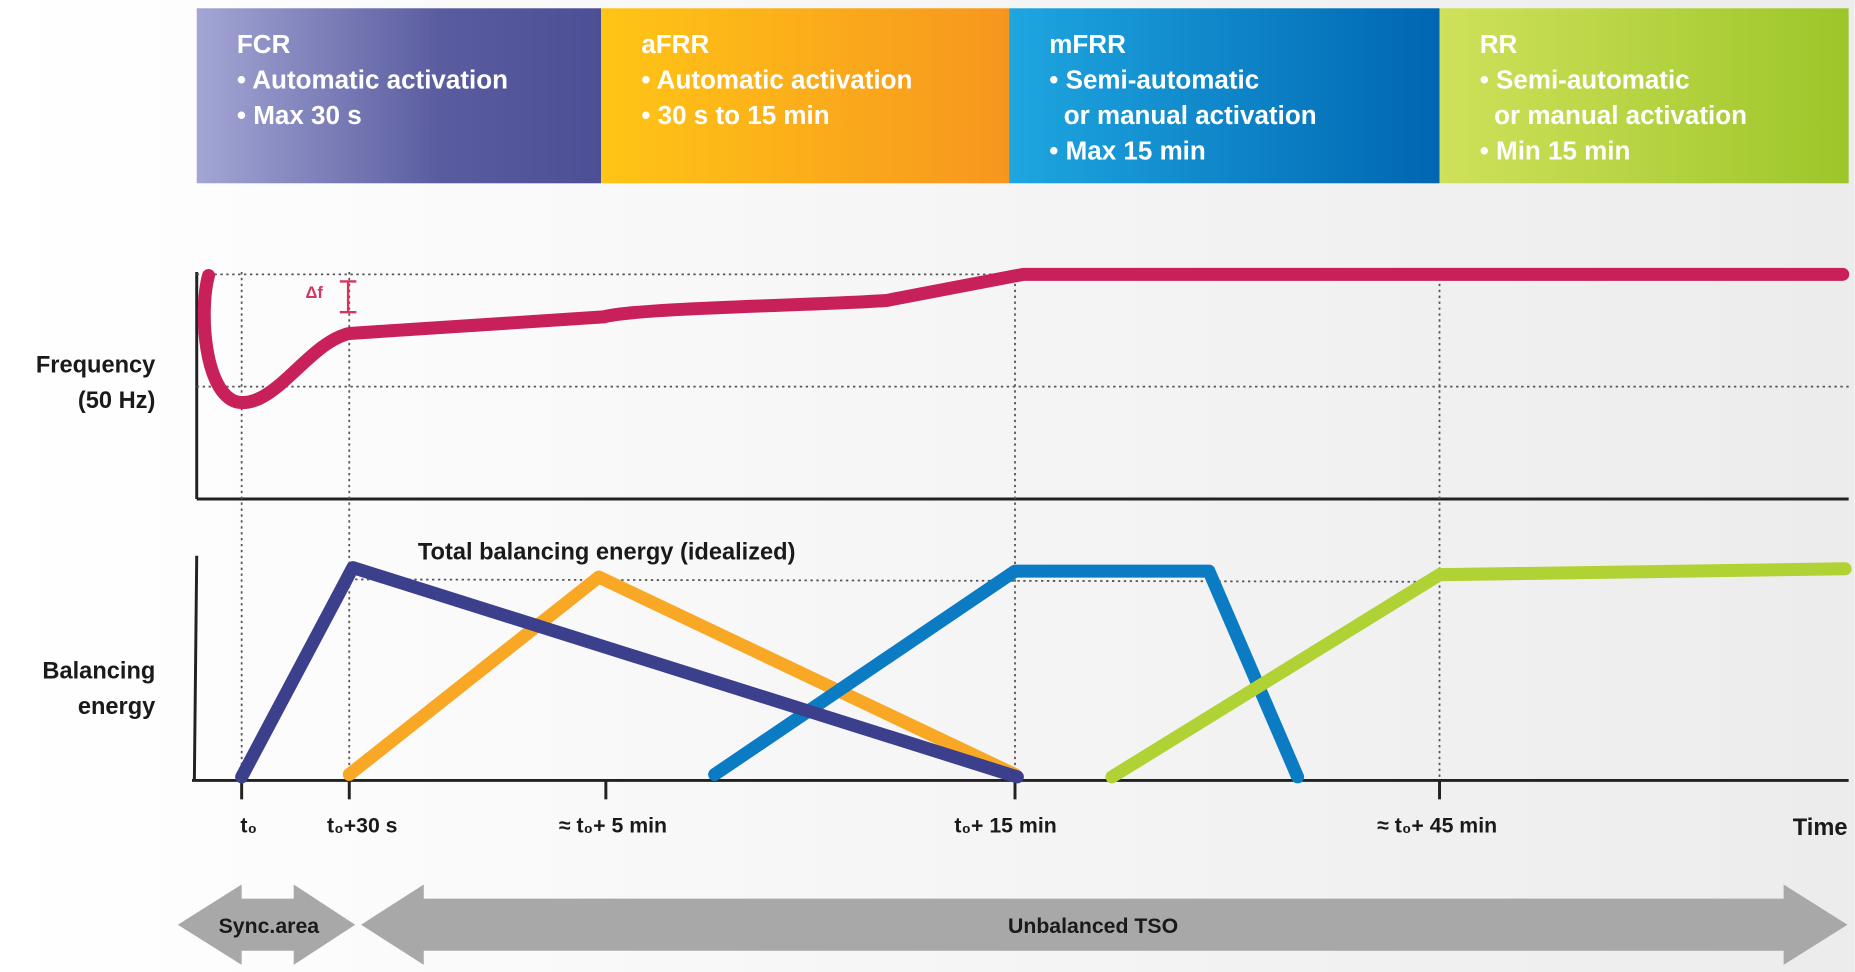 Image resolution: width=1855 pixels, height=972 pixels. I want to click on time-label: t₀, so click(248, 825).